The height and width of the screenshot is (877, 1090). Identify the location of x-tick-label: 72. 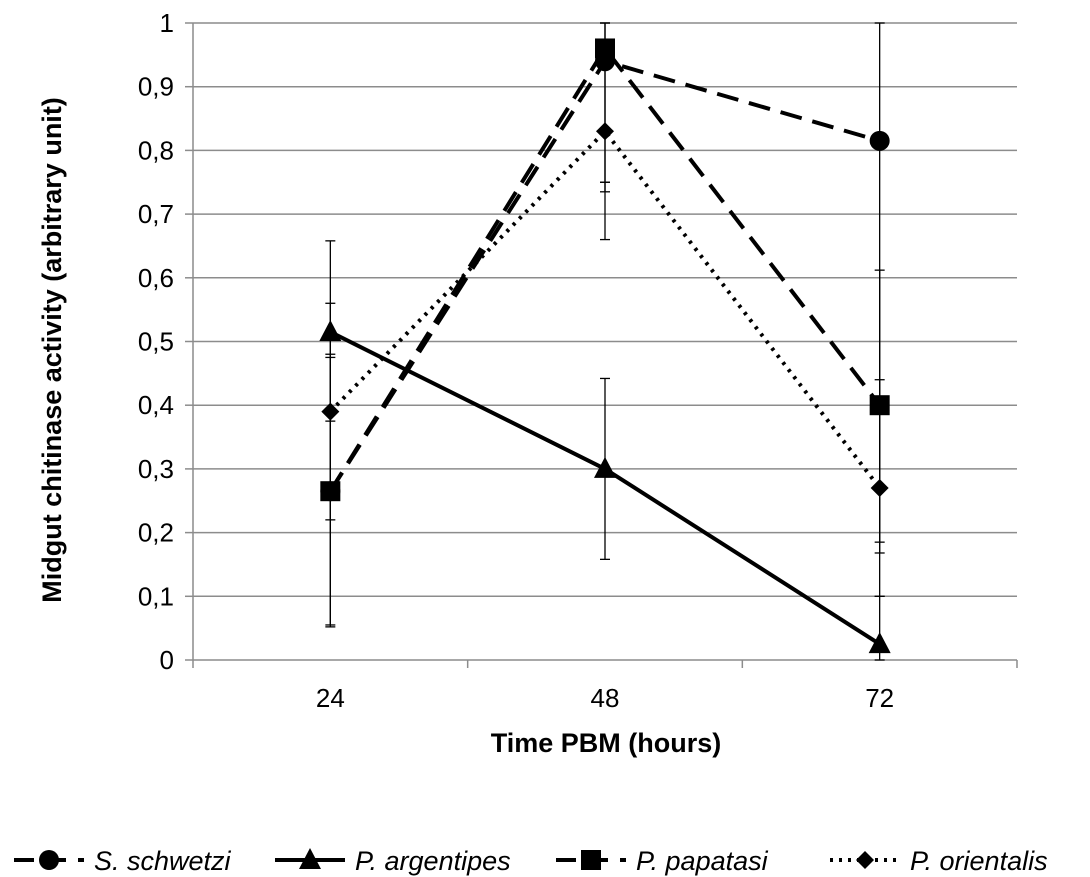
(879, 698).